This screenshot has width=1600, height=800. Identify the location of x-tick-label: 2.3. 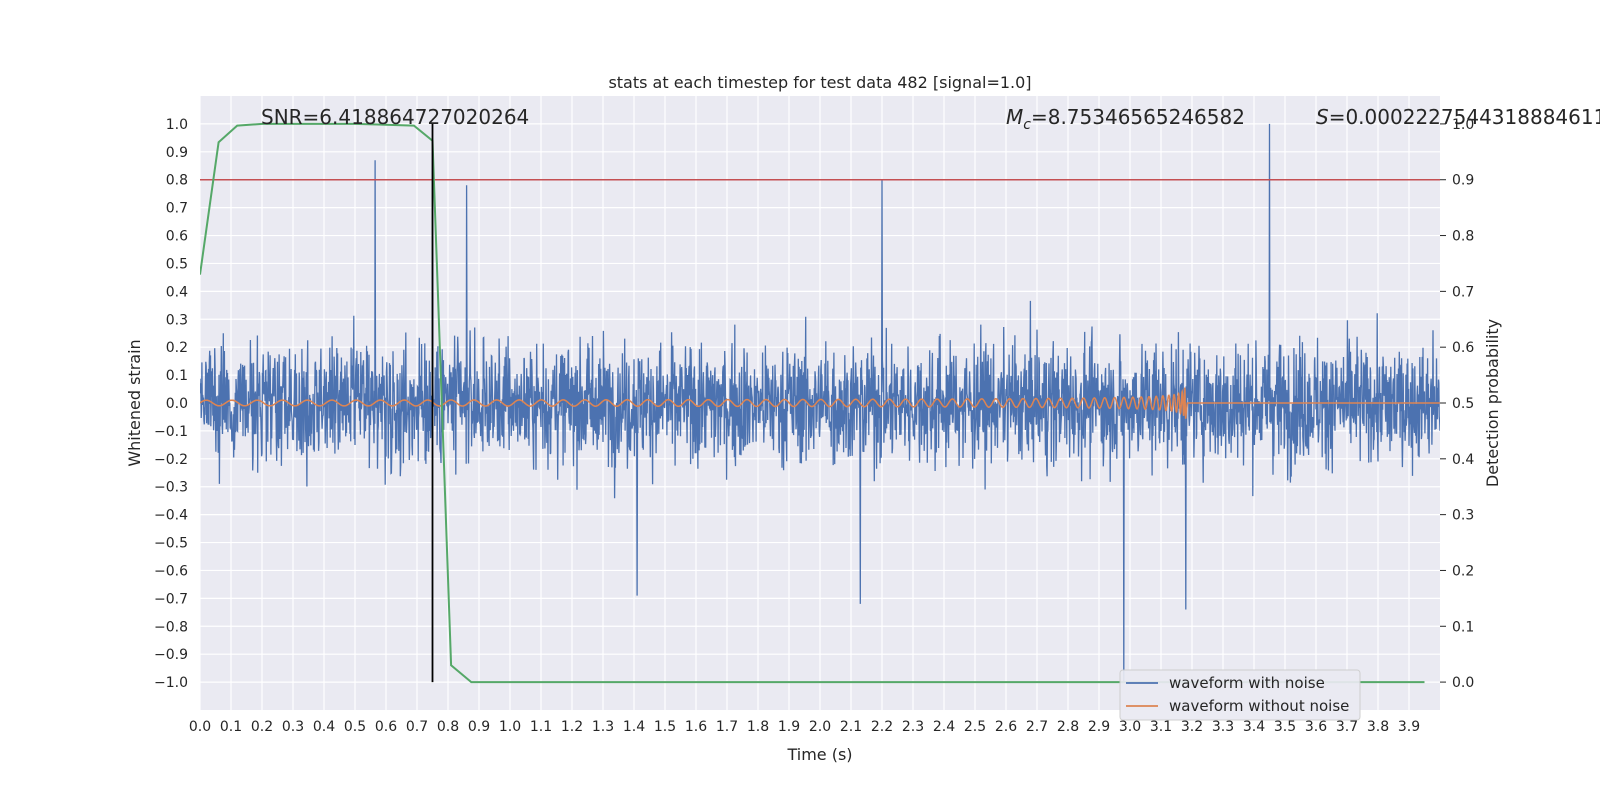
(913, 727).